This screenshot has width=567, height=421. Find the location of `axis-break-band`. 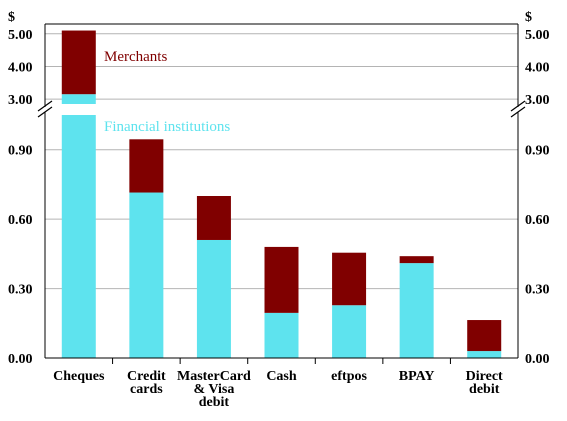

axis-break-band is located at coordinates (281, 109).